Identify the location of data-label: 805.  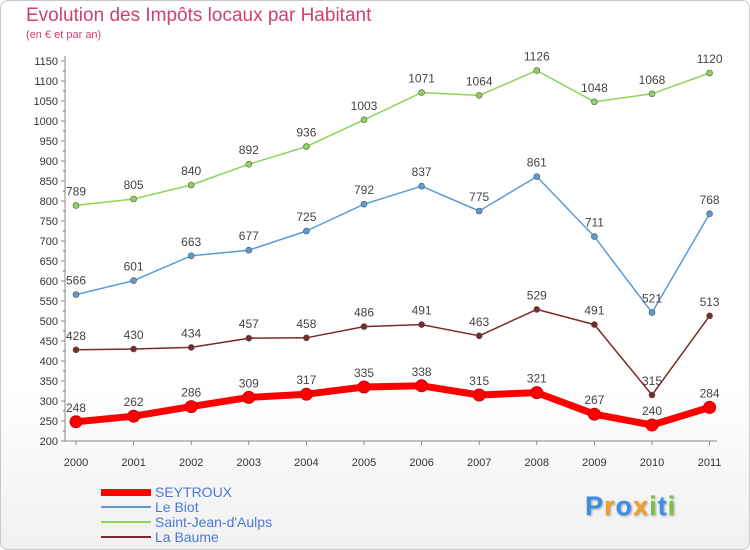
(134, 185).